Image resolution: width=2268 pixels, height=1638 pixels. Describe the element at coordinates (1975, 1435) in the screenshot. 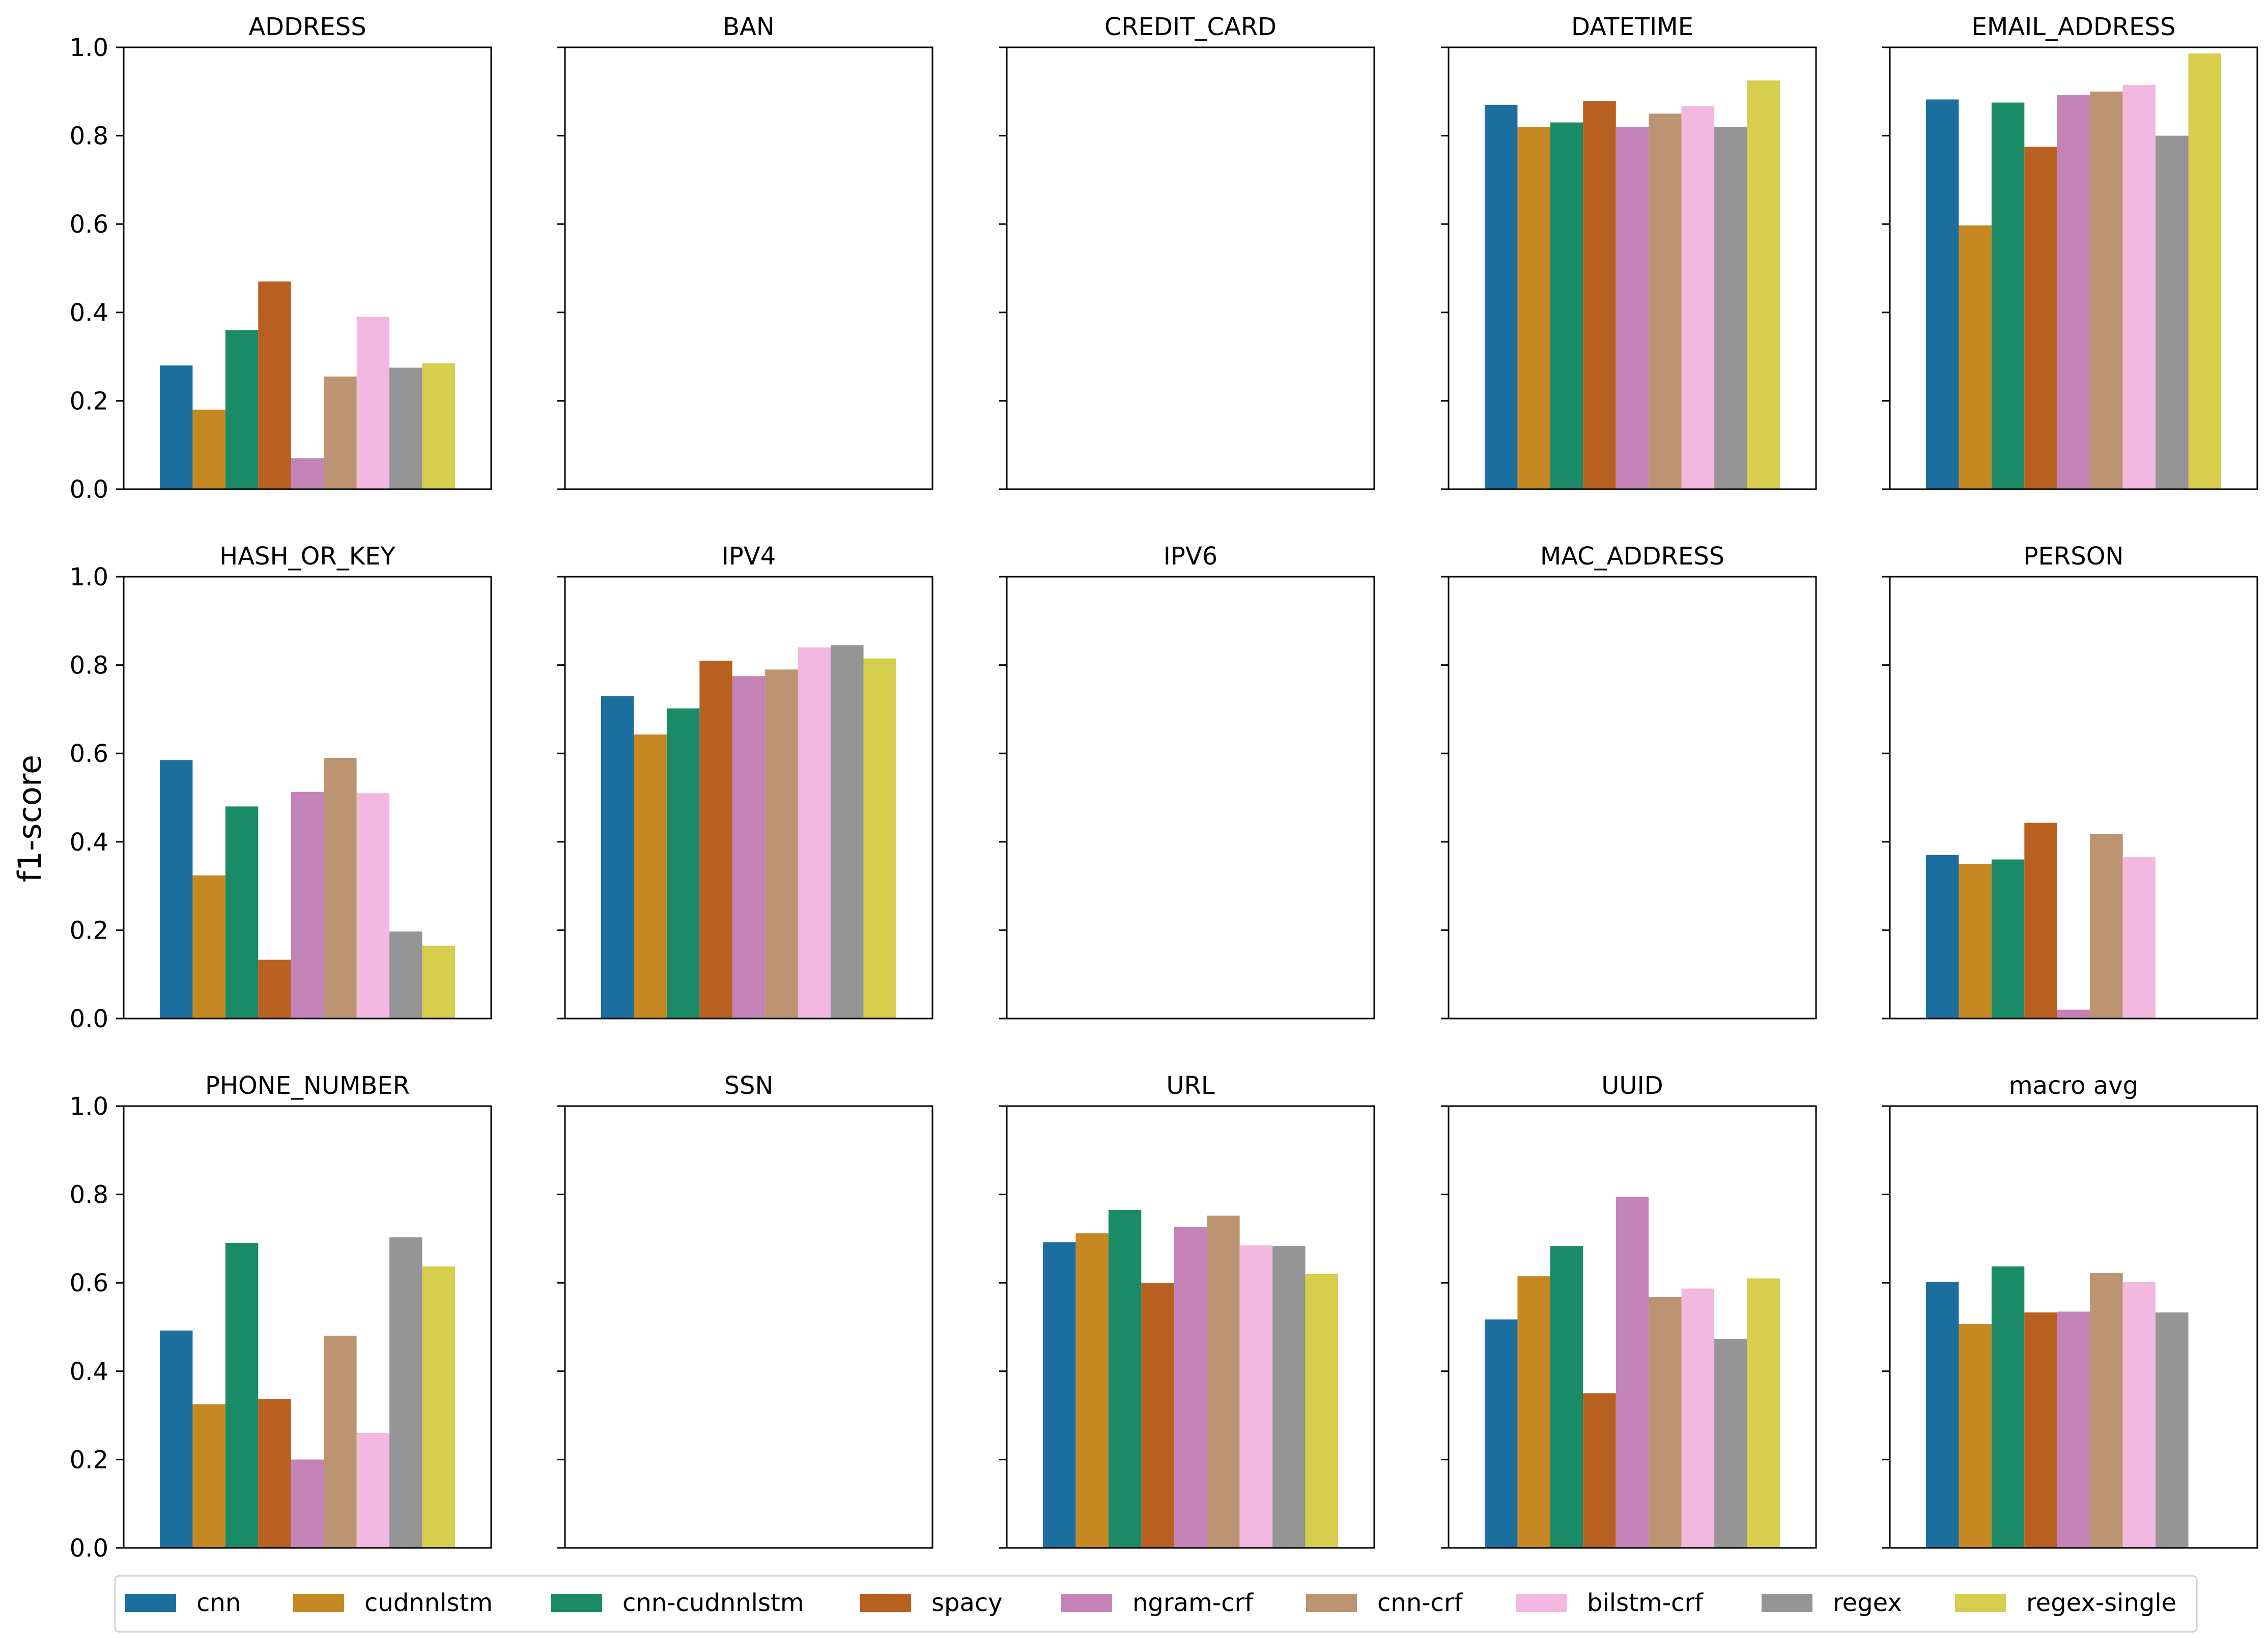

I see `bar-macro-avg-cudnnlstm` at that location.